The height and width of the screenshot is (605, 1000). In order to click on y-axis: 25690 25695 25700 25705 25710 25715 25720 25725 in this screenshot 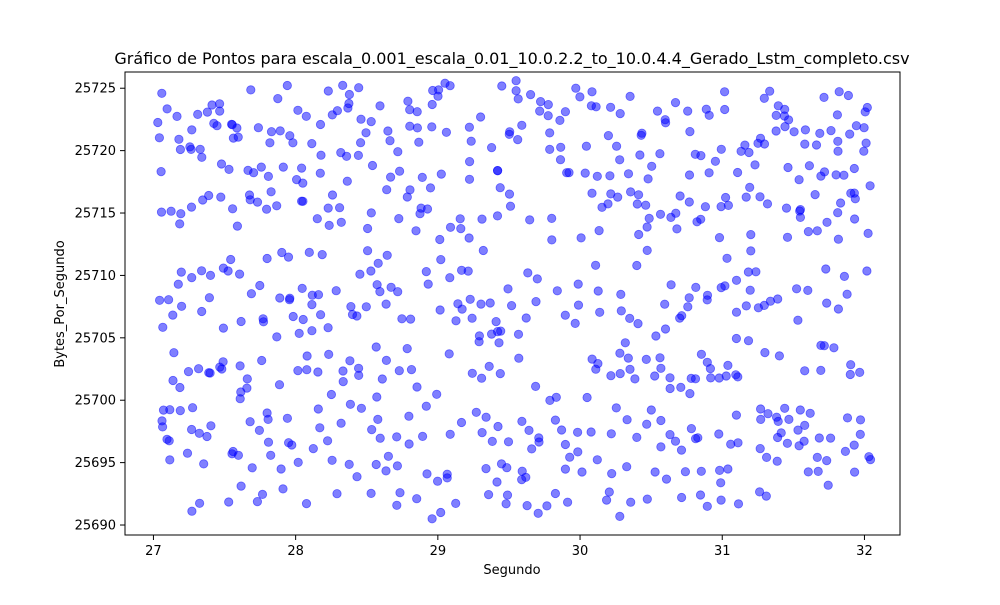, I will do `click(100, 308)`.